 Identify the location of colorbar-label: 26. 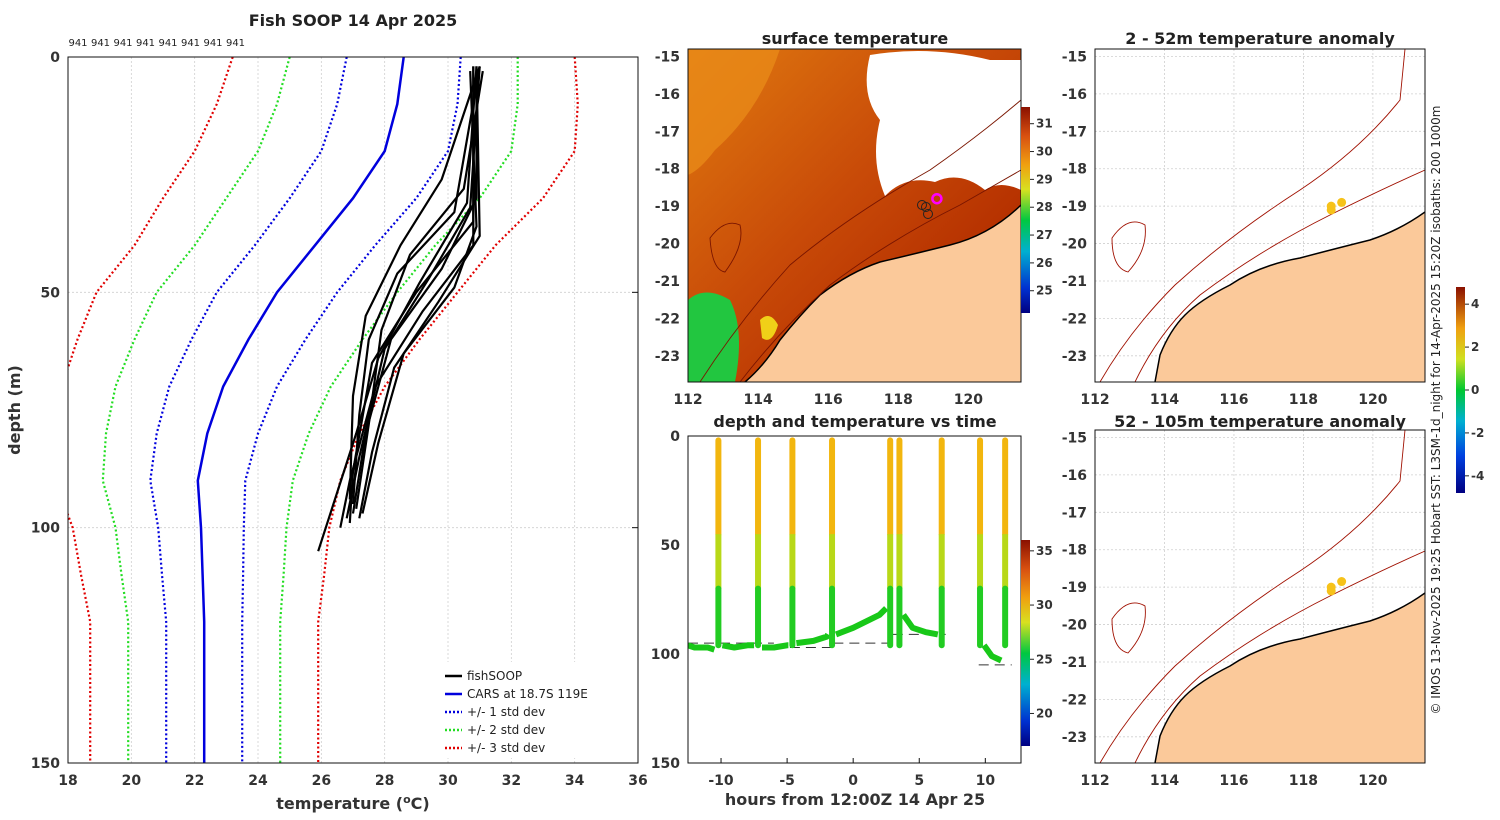
(1044, 263).